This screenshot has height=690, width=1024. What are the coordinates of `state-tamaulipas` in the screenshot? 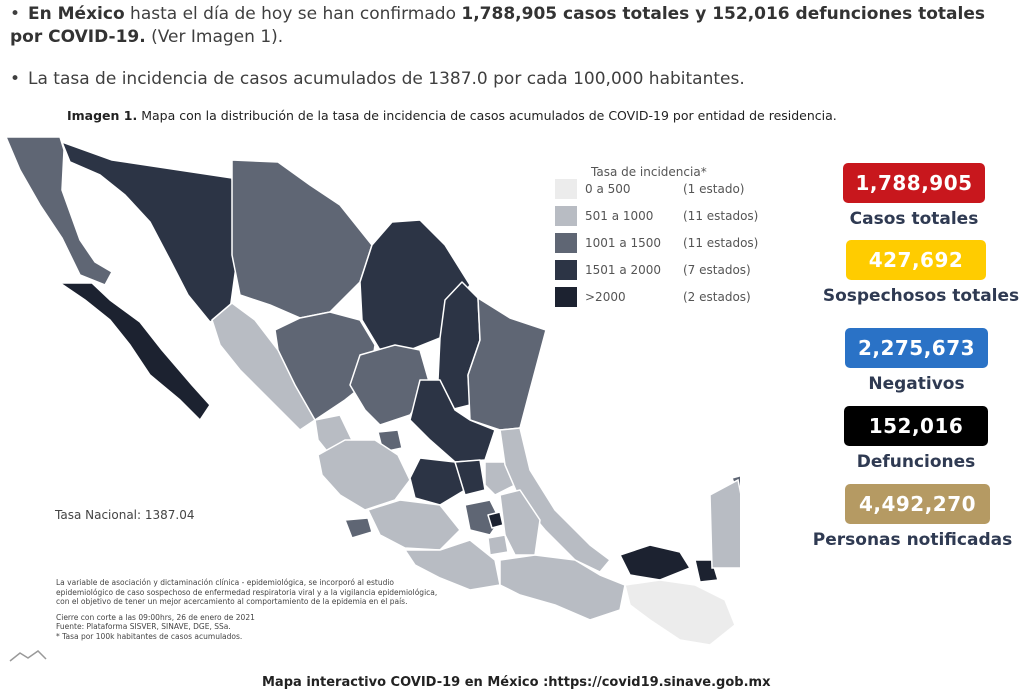 It's located at (507, 364).